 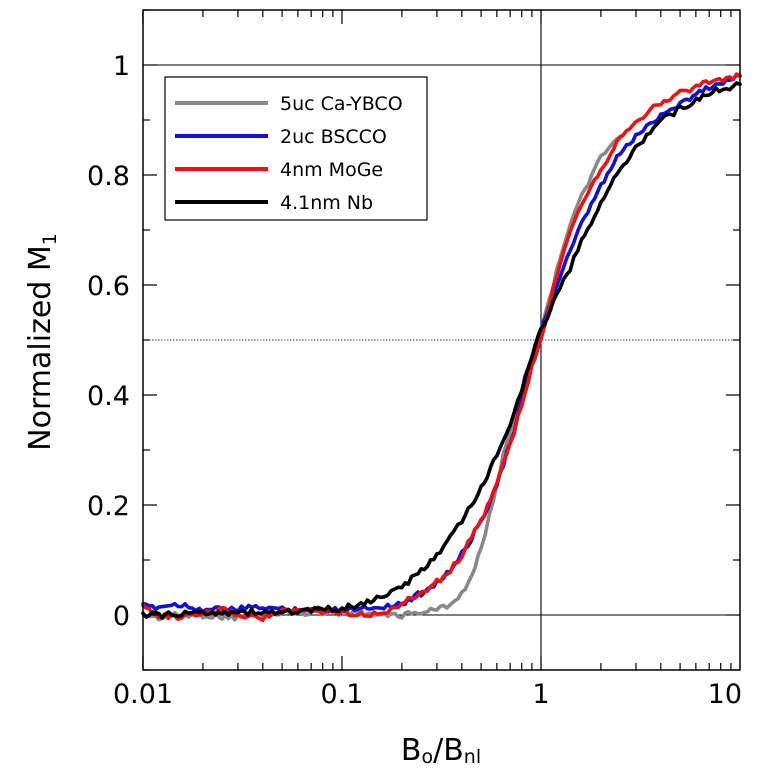 I want to click on legend-label: 4nm MoGe, so click(x=331, y=170).